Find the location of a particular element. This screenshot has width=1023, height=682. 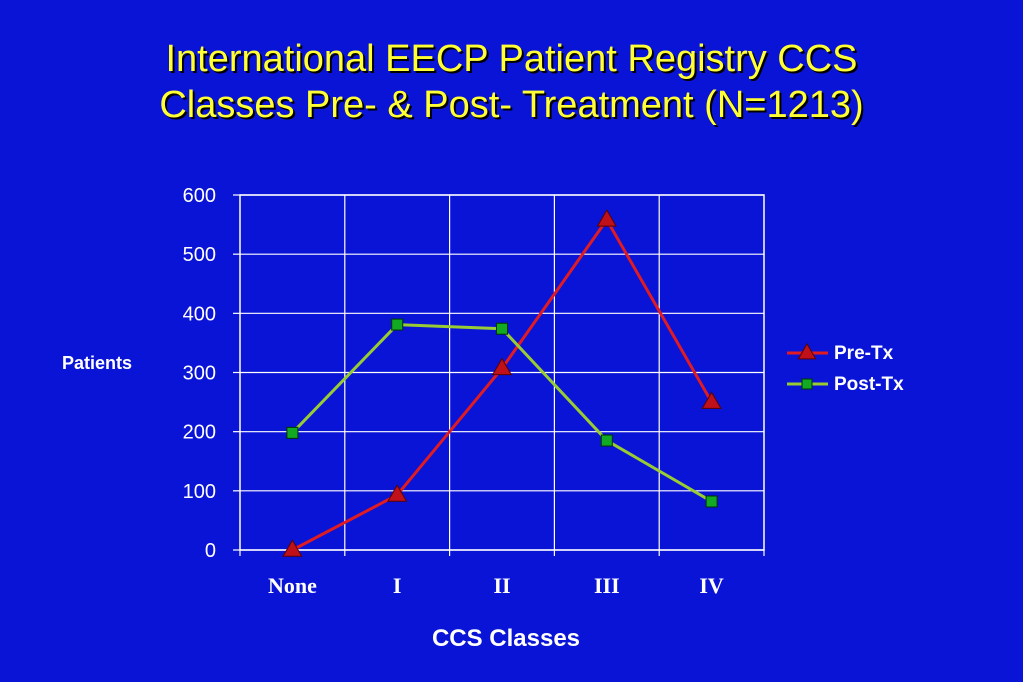

title-line-2: Classes Pre- & Post- Treatment (N=1213) is located at coordinates (511, 105).